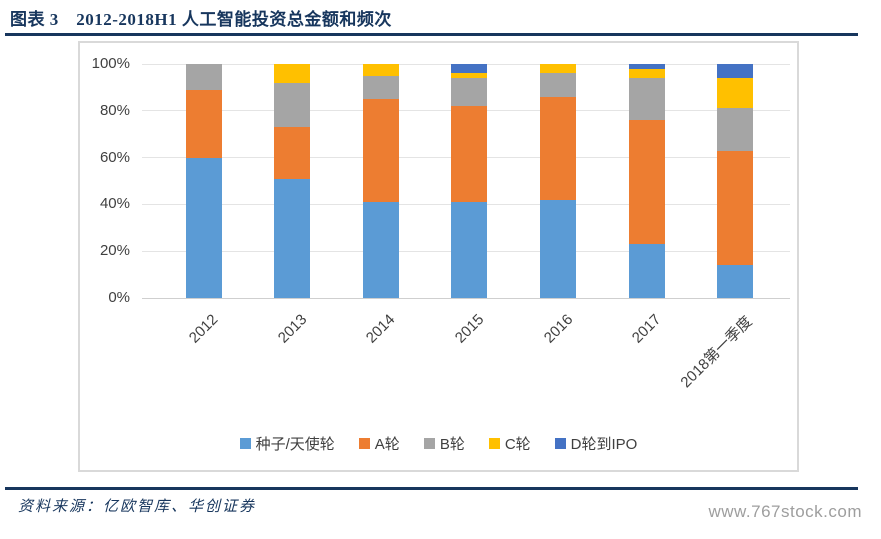 This screenshot has width=881, height=539. Describe the element at coordinates (114, 204) in the screenshot. I see `y-axis-tick-label: 40%` at that location.